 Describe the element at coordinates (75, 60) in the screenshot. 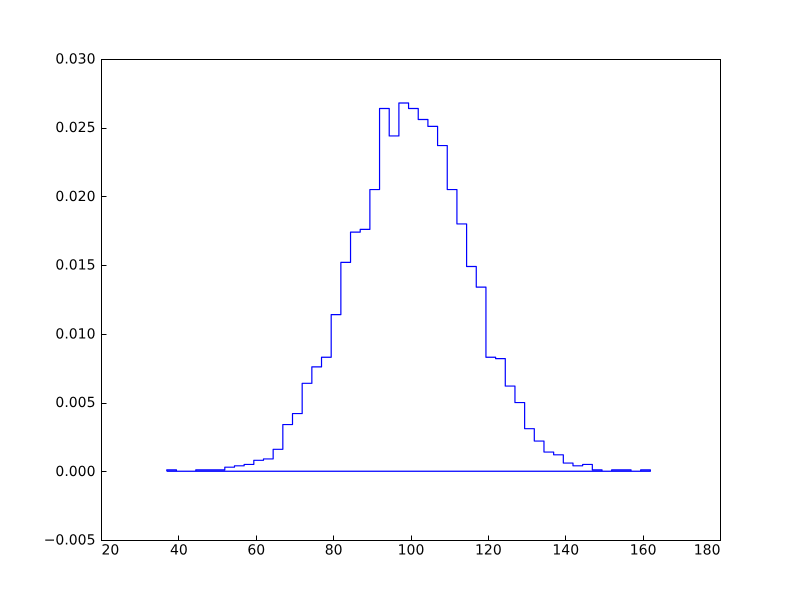

I see `y-tick-label: 0.030` at that location.